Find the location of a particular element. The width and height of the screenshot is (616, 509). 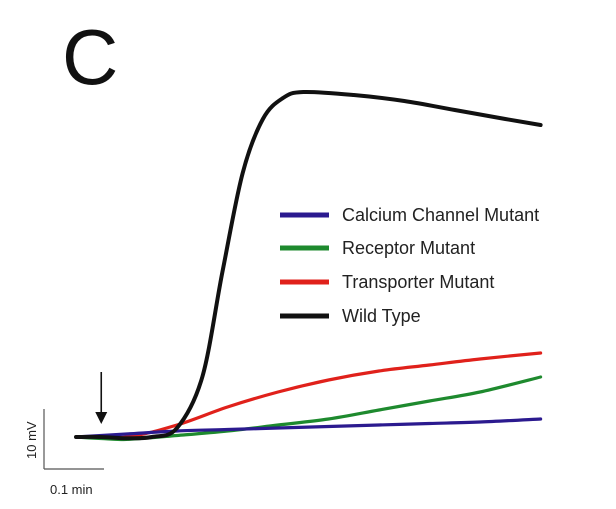

legend-label-0: Calcium Channel Mutant is located at coordinates (440, 215).